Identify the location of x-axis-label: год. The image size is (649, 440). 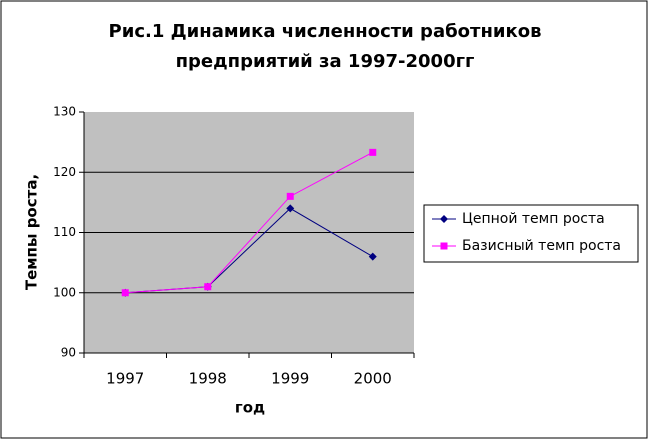
(250, 408).